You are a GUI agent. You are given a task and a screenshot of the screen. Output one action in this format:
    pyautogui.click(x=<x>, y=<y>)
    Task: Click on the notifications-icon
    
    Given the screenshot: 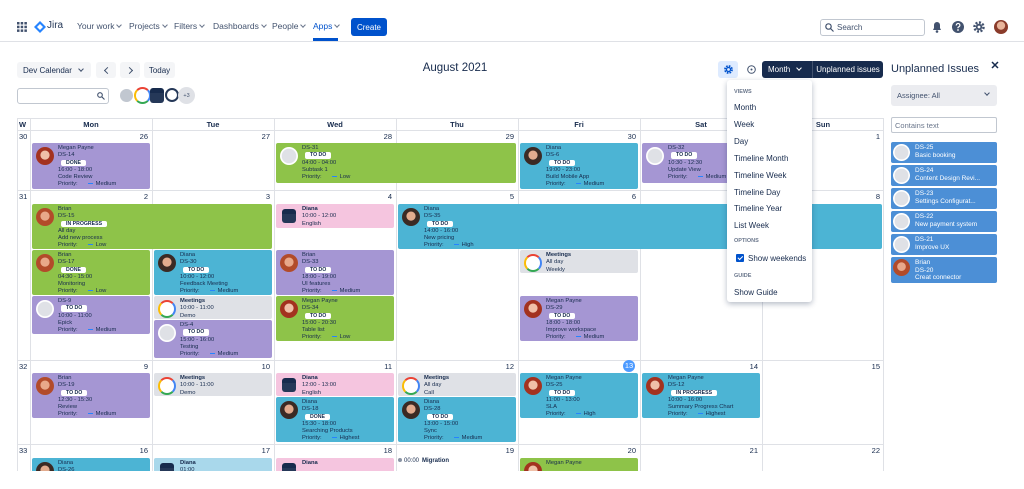 What is the action you would take?
    pyautogui.click(x=937, y=27)
    